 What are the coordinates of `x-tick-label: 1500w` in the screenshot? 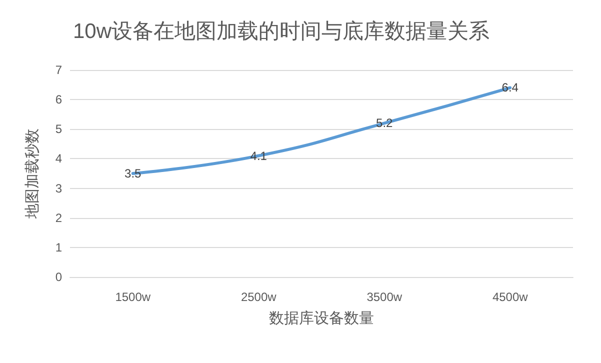 It's located at (133, 297).